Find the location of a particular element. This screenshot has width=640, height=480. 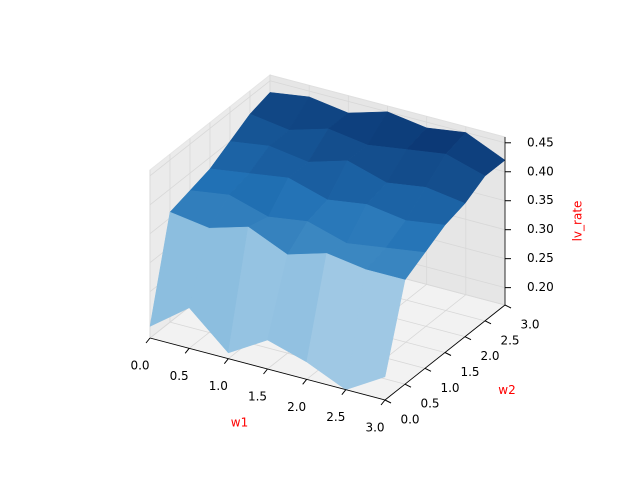

z-tick-label: 0.40 is located at coordinates (540, 171).